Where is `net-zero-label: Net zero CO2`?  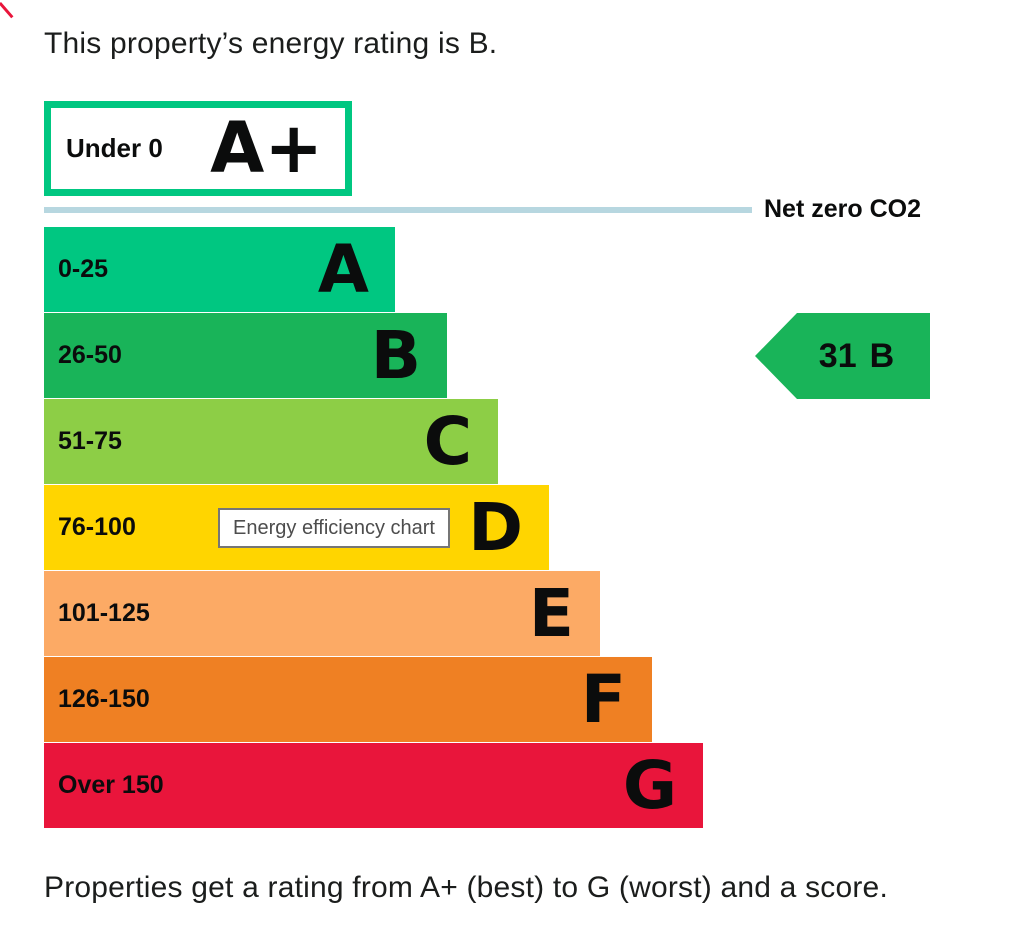 net-zero-label: Net zero CO2 is located at coordinates (842, 209).